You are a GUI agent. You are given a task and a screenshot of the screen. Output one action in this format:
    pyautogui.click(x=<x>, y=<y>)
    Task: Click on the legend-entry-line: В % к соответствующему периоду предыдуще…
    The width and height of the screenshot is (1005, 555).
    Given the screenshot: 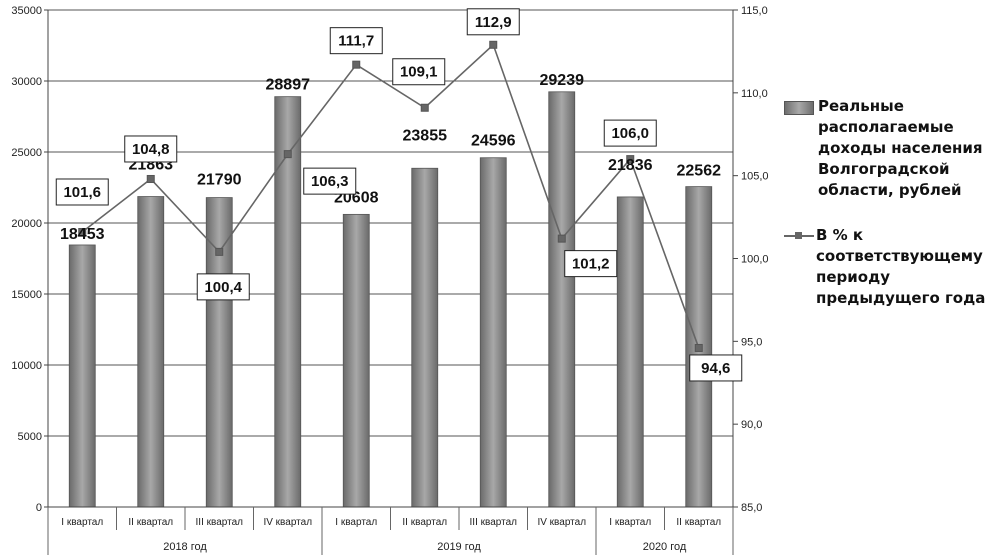 What is the action you would take?
    pyautogui.click(x=894, y=267)
    